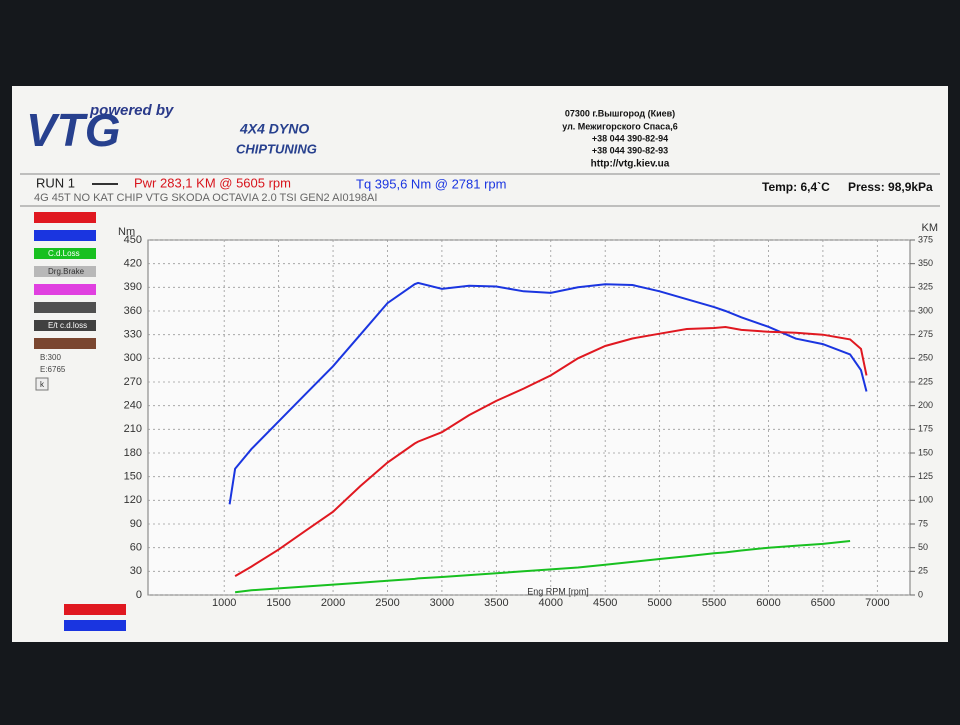 The height and width of the screenshot is (725, 960). What do you see at coordinates (133, 335) in the screenshot?
I see `y-tick-label: 330` at bounding box center [133, 335].